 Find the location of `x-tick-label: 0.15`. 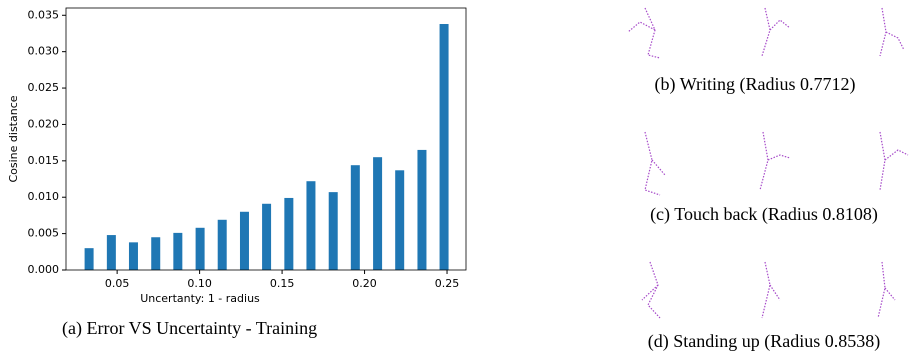

x-tick-label: 0.15 is located at coordinates (282, 283).